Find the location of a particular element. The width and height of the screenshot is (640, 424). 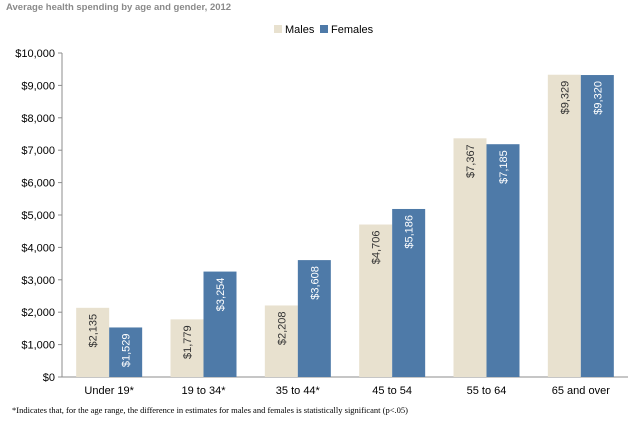

legend-swatch-females is located at coordinates (324, 29).